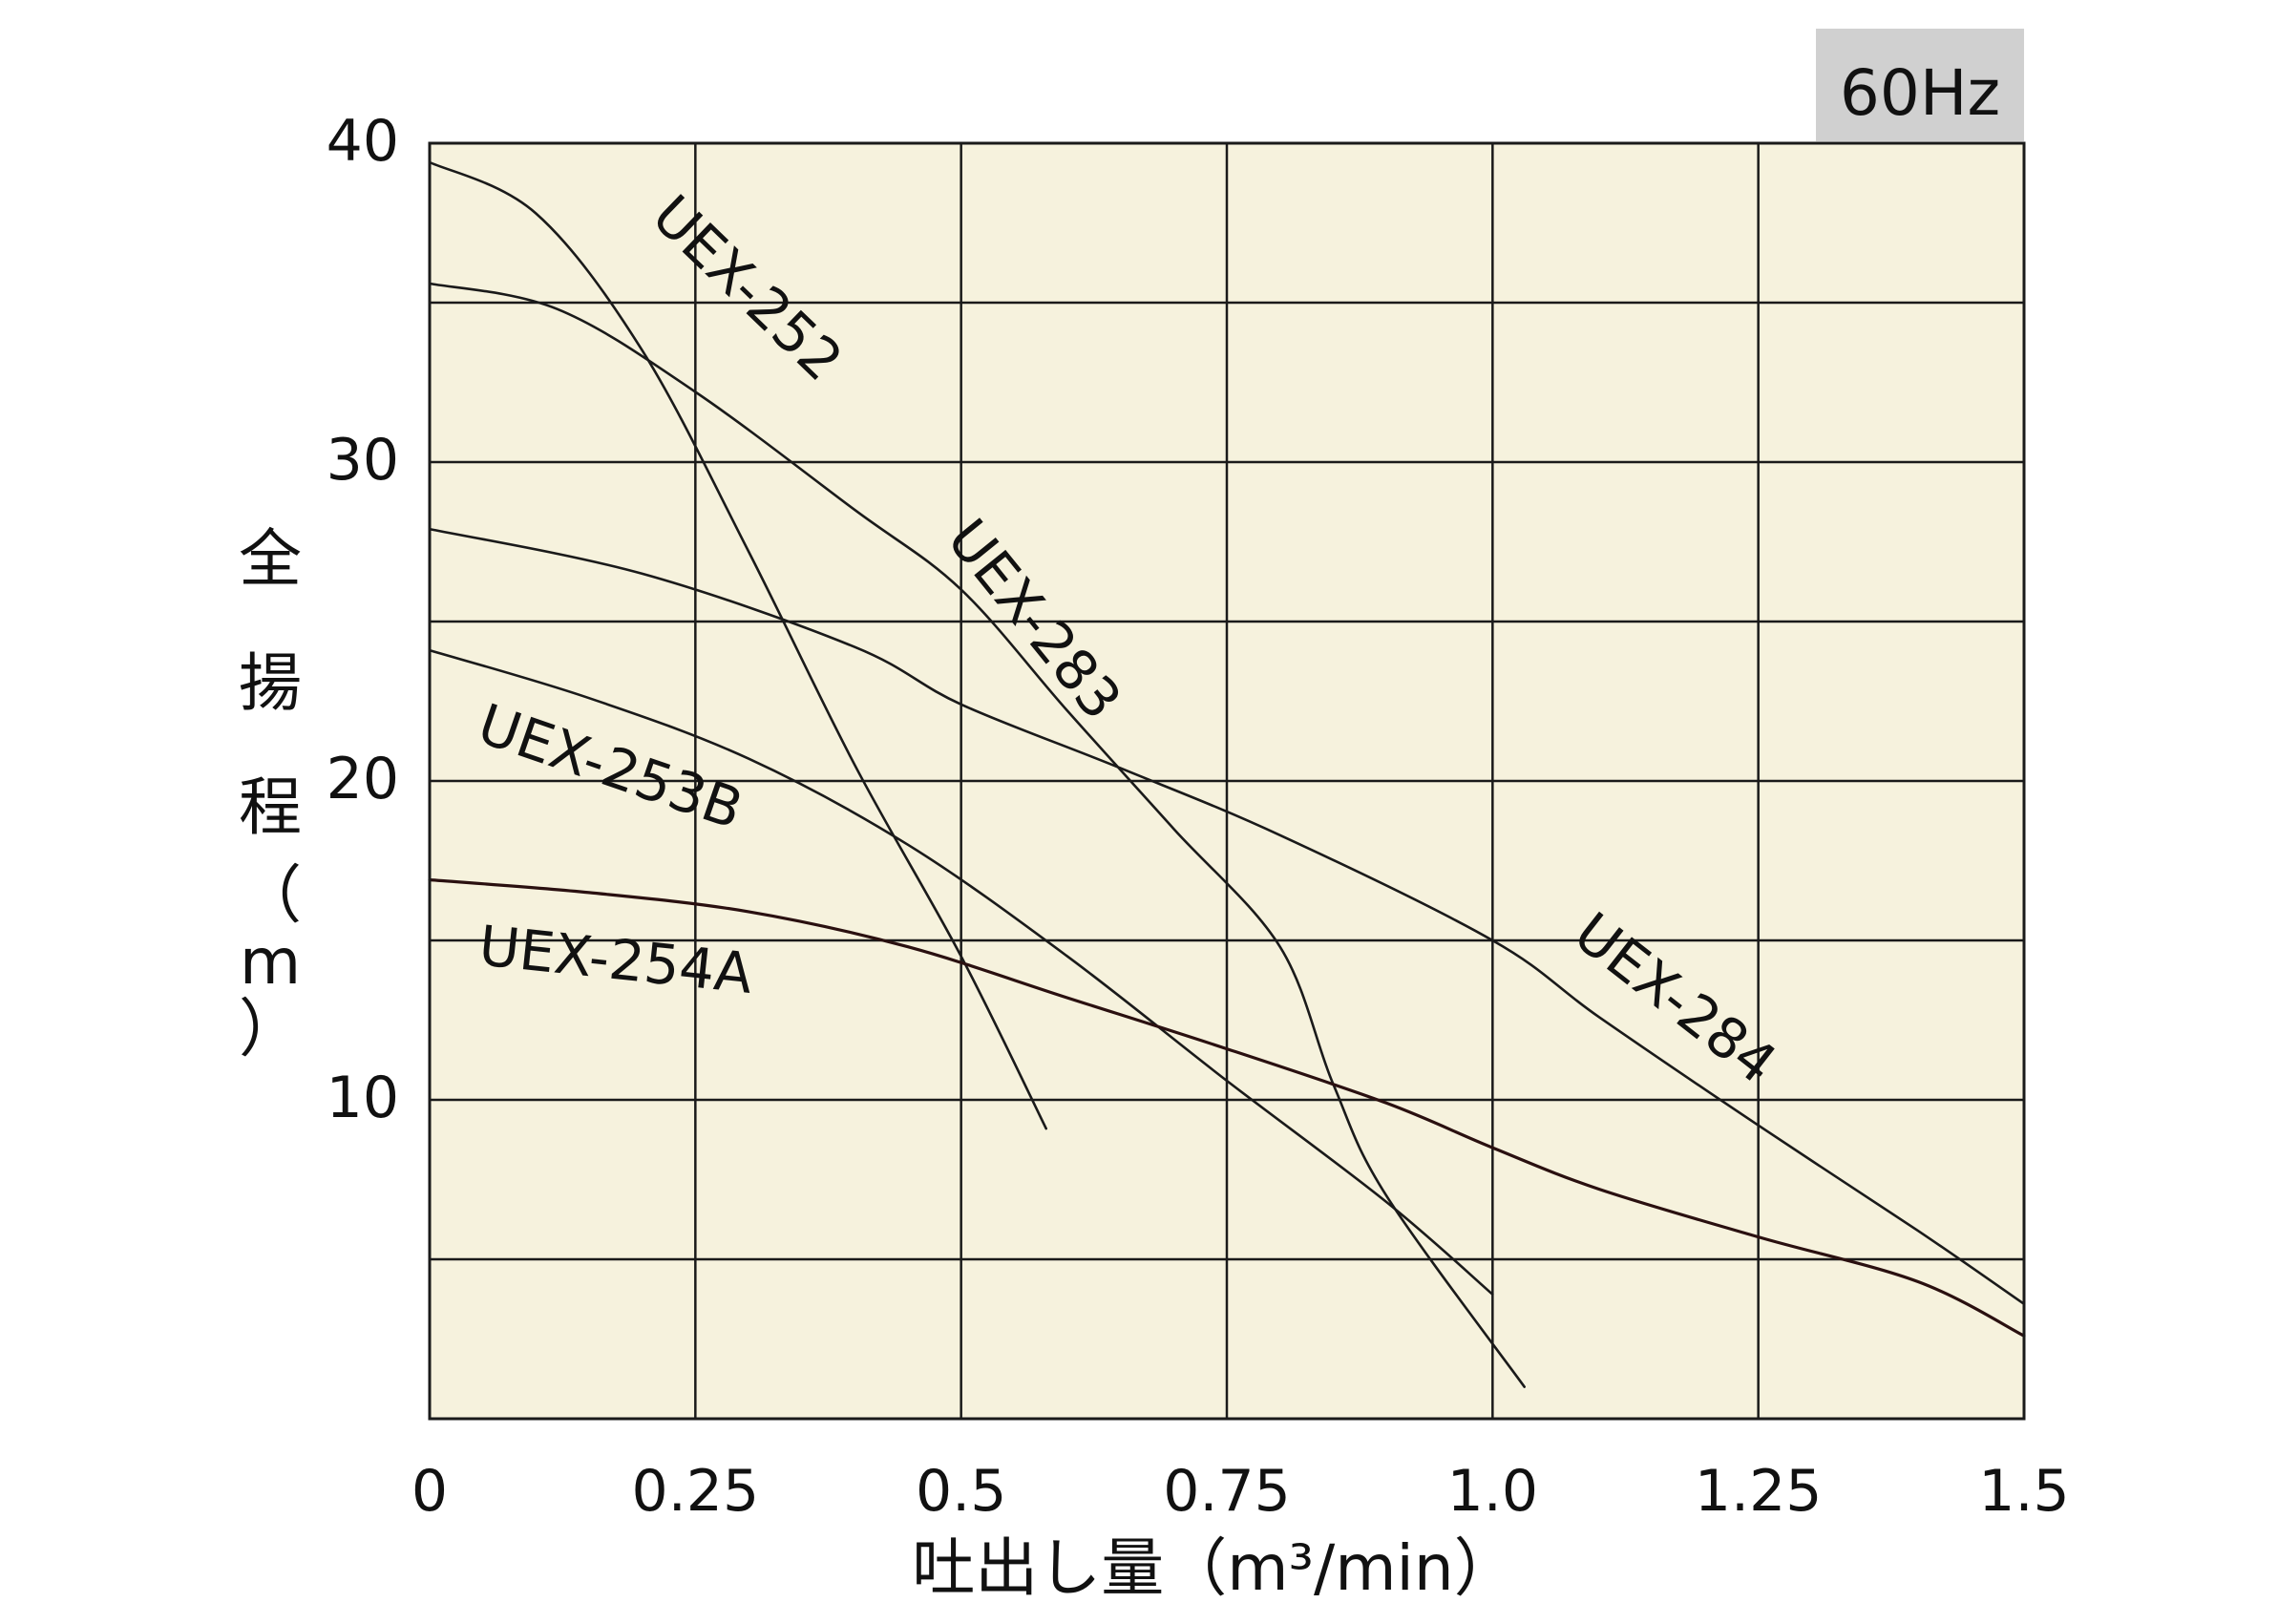  I want to click on y-tick-labels: 10 20 30 40, so click(363, 619).